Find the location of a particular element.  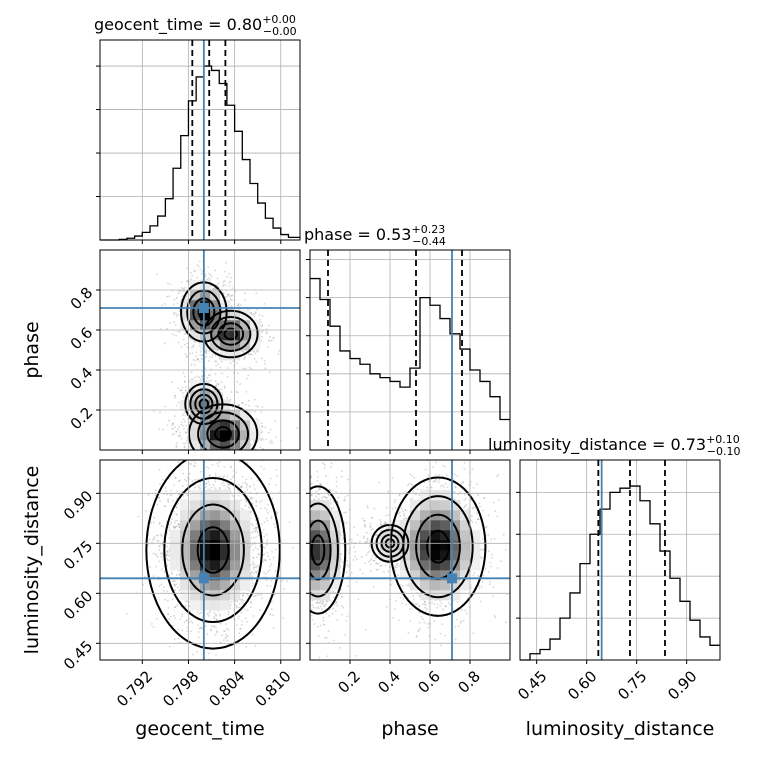

panel-content is located at coordinates (200, 362).